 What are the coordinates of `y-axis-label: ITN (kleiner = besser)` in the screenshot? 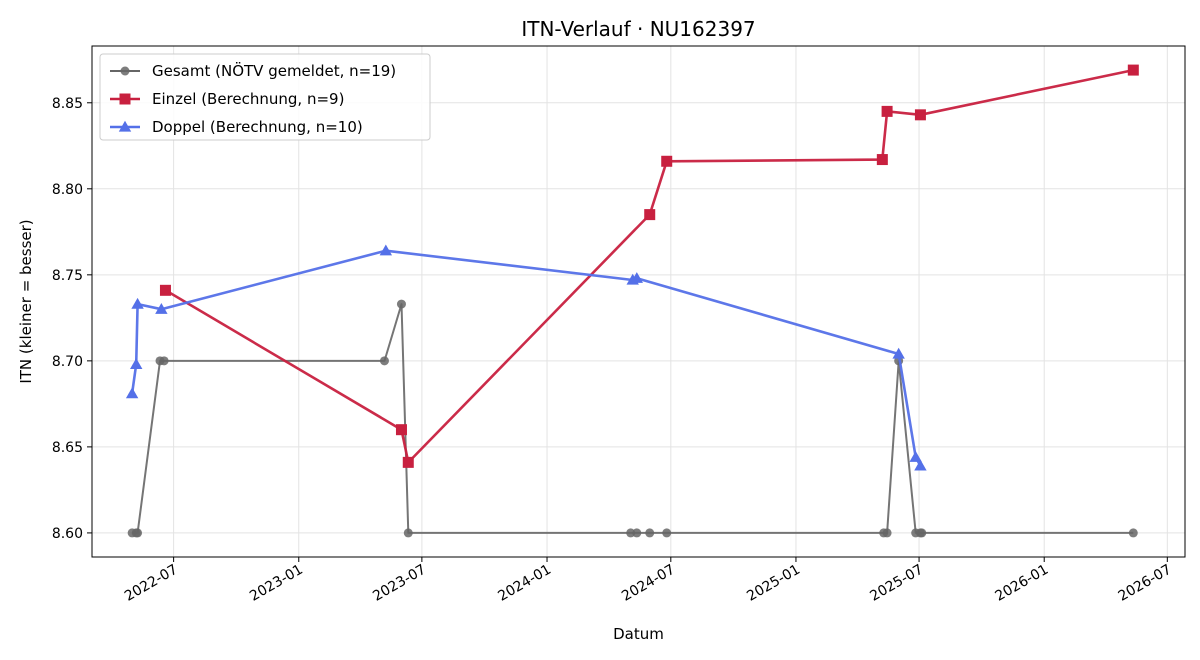 It's located at (26, 301).